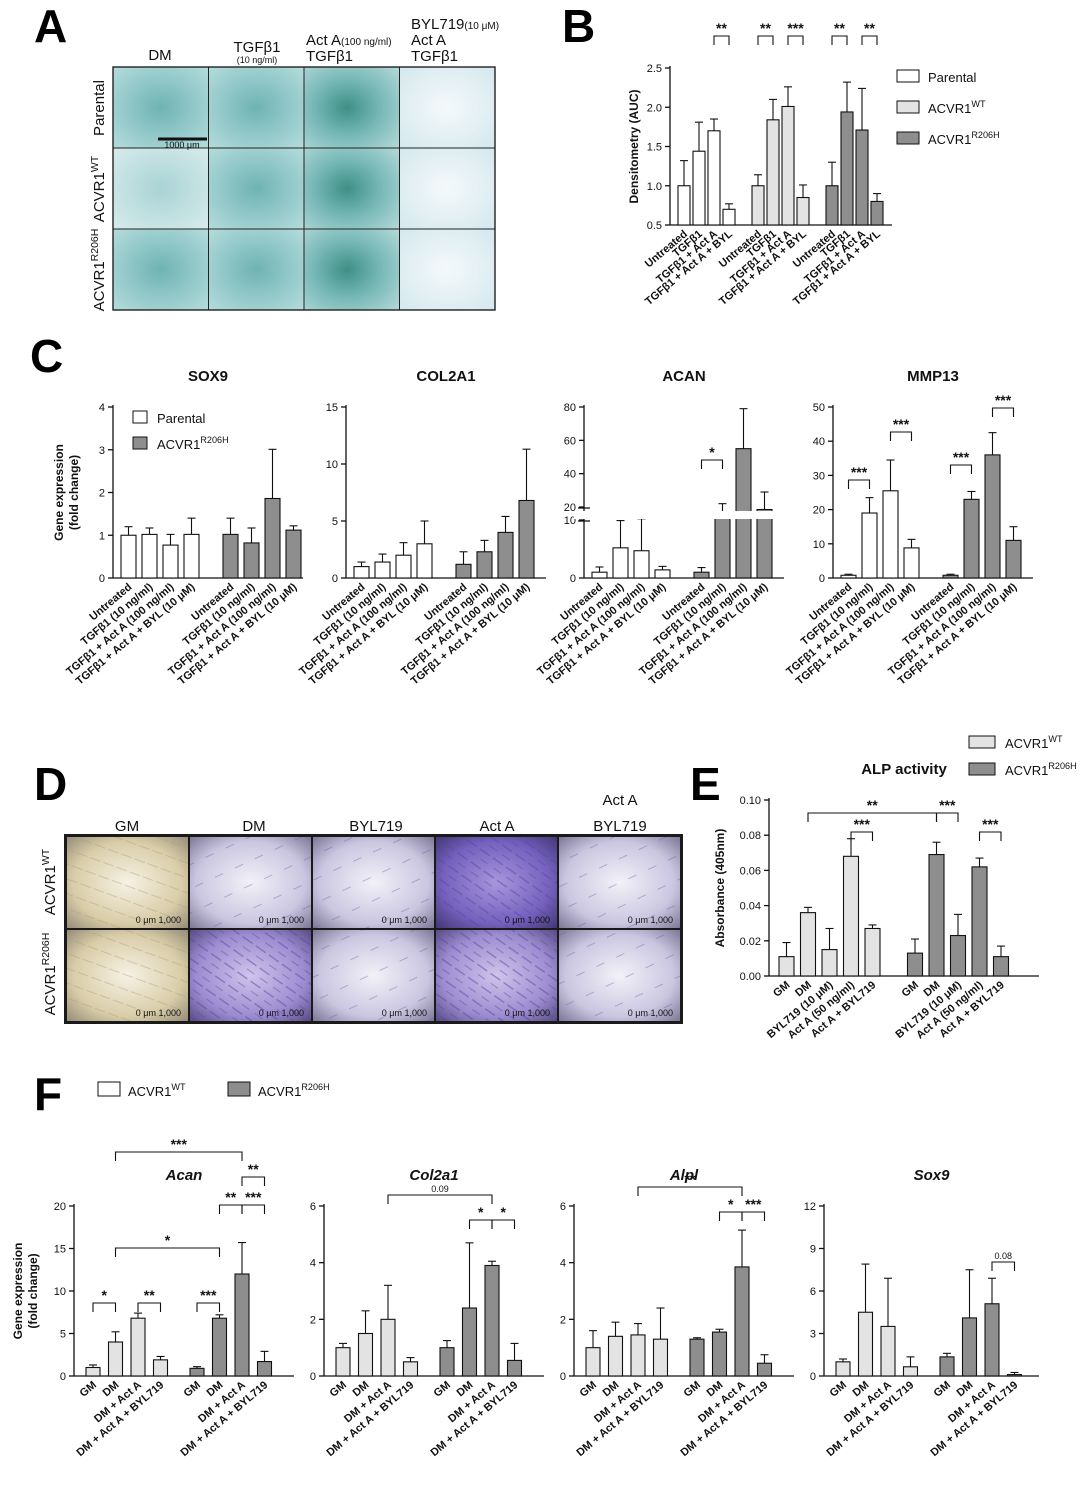 The height and width of the screenshot is (1500, 1088). Describe the element at coordinates (313, 1320) in the screenshot. I see `y-tick-label: 2` at that location.